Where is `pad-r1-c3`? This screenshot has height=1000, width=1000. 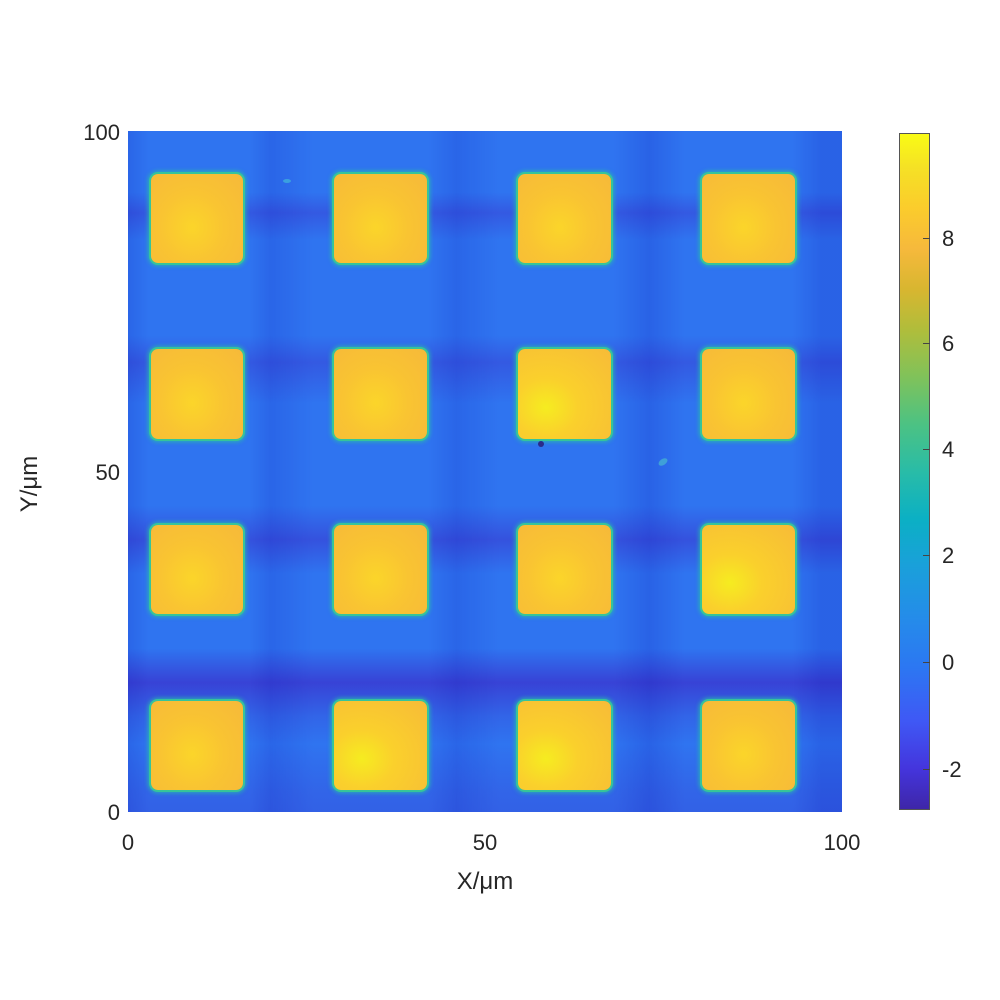
pad-r1-c3 is located at coordinates (564, 218).